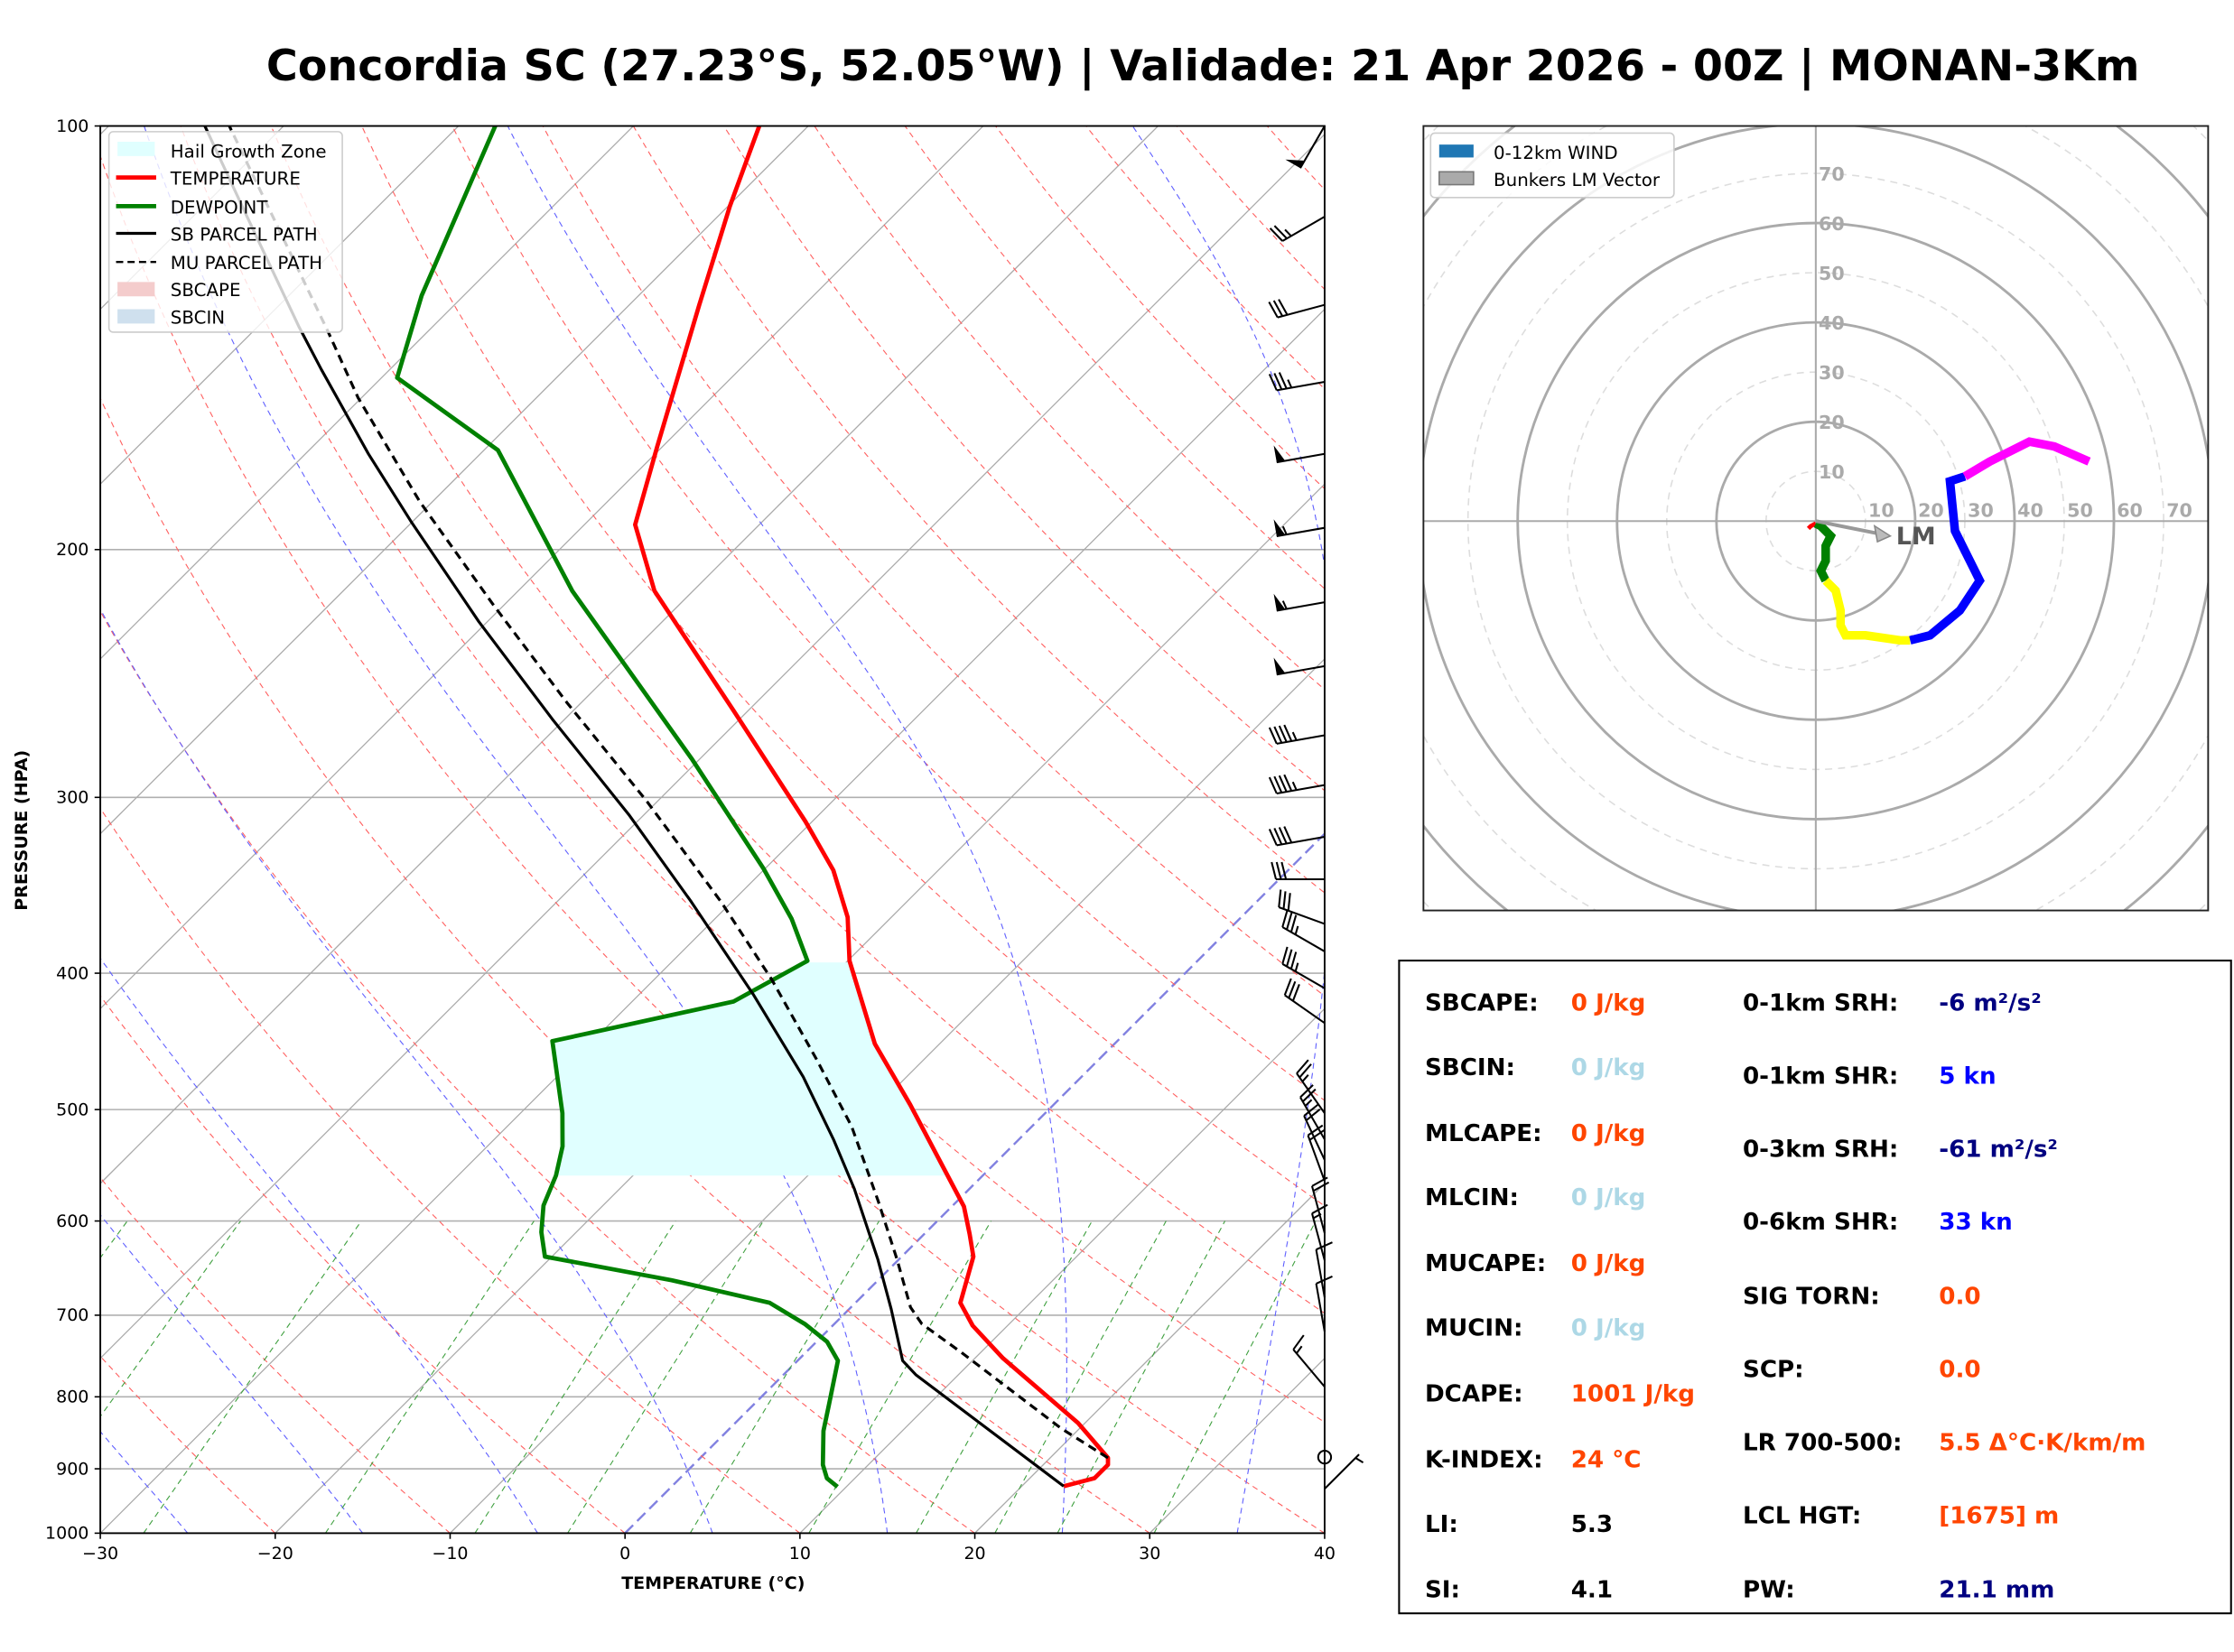  What do you see at coordinates (136, 316) in the screenshot?
I see `legend-swatch-sbcin` at bounding box center [136, 316].